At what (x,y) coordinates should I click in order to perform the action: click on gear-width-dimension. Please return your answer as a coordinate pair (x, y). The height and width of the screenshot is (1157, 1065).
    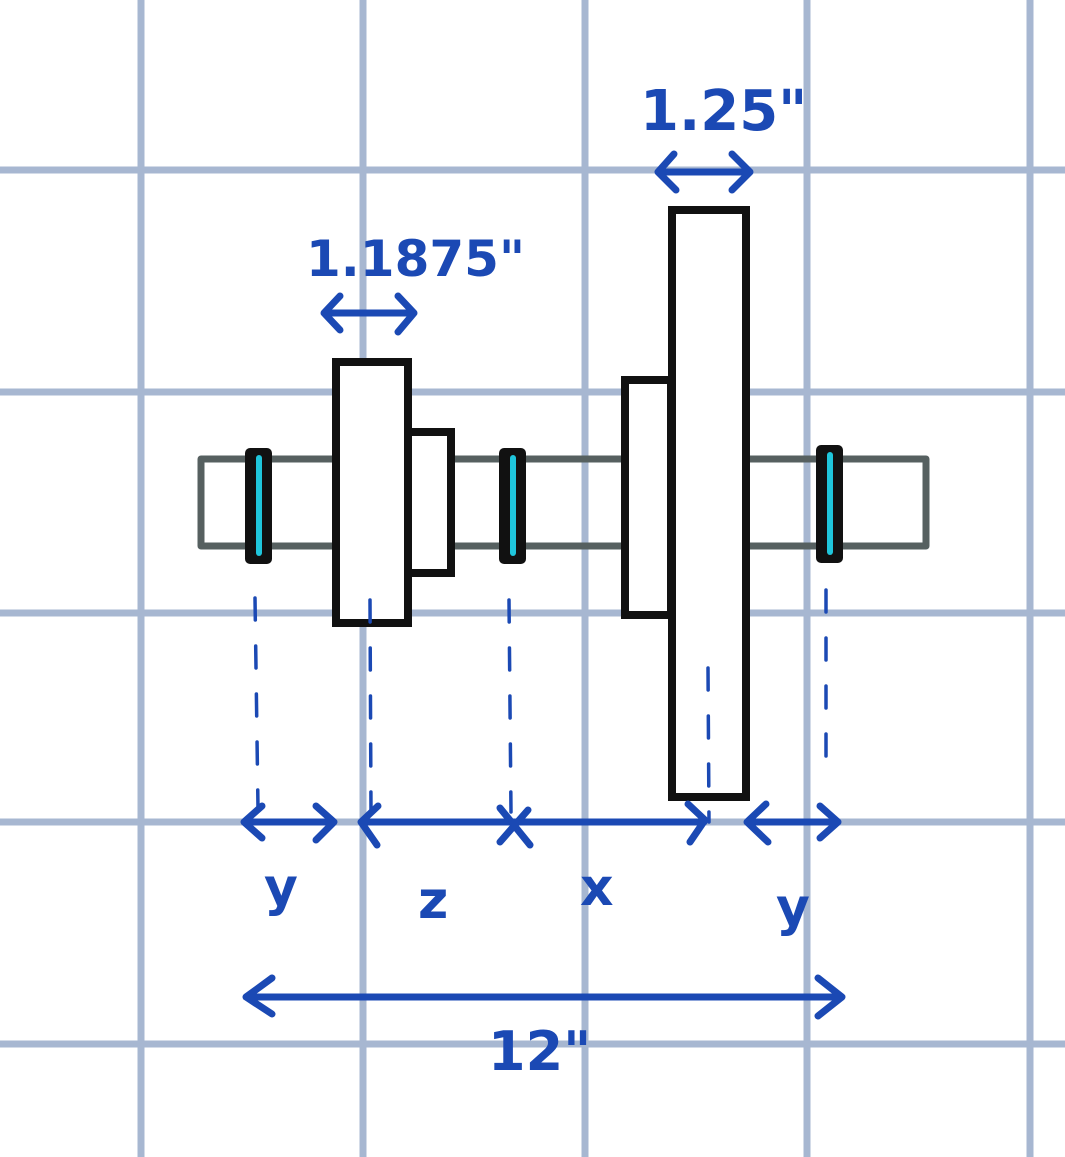
    Looking at the image, I should click on (369, 314).